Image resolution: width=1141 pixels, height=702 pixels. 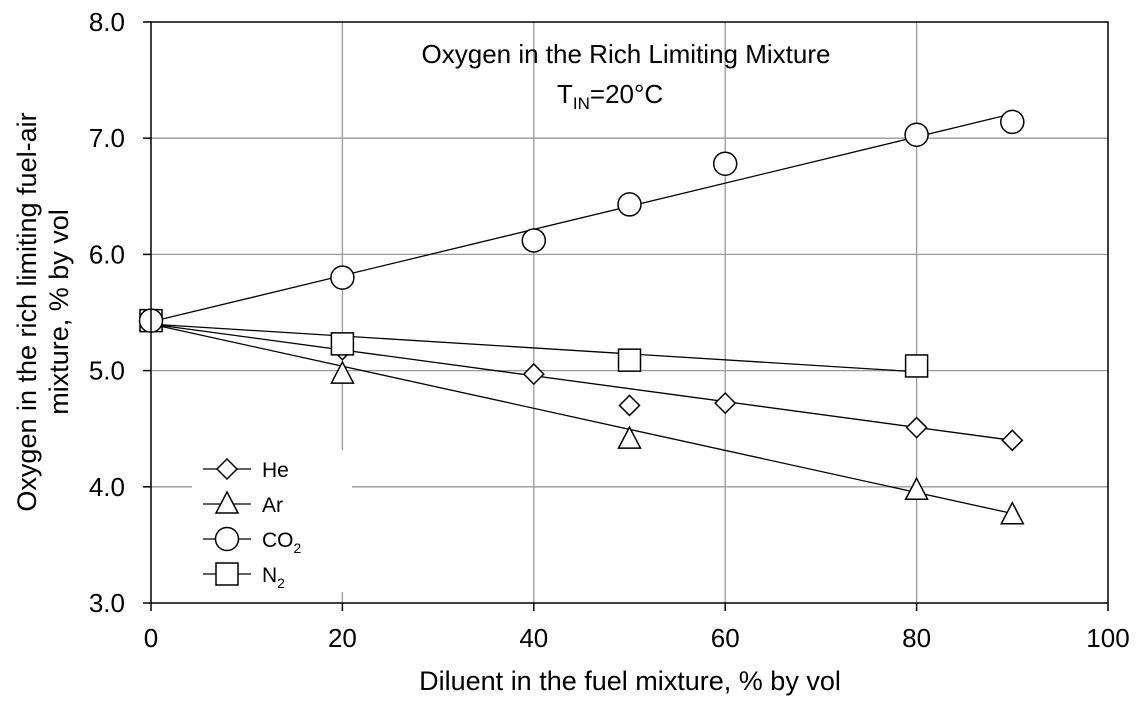 What do you see at coordinates (107, 22) in the screenshot?
I see `y-tick-label: 8.0` at bounding box center [107, 22].